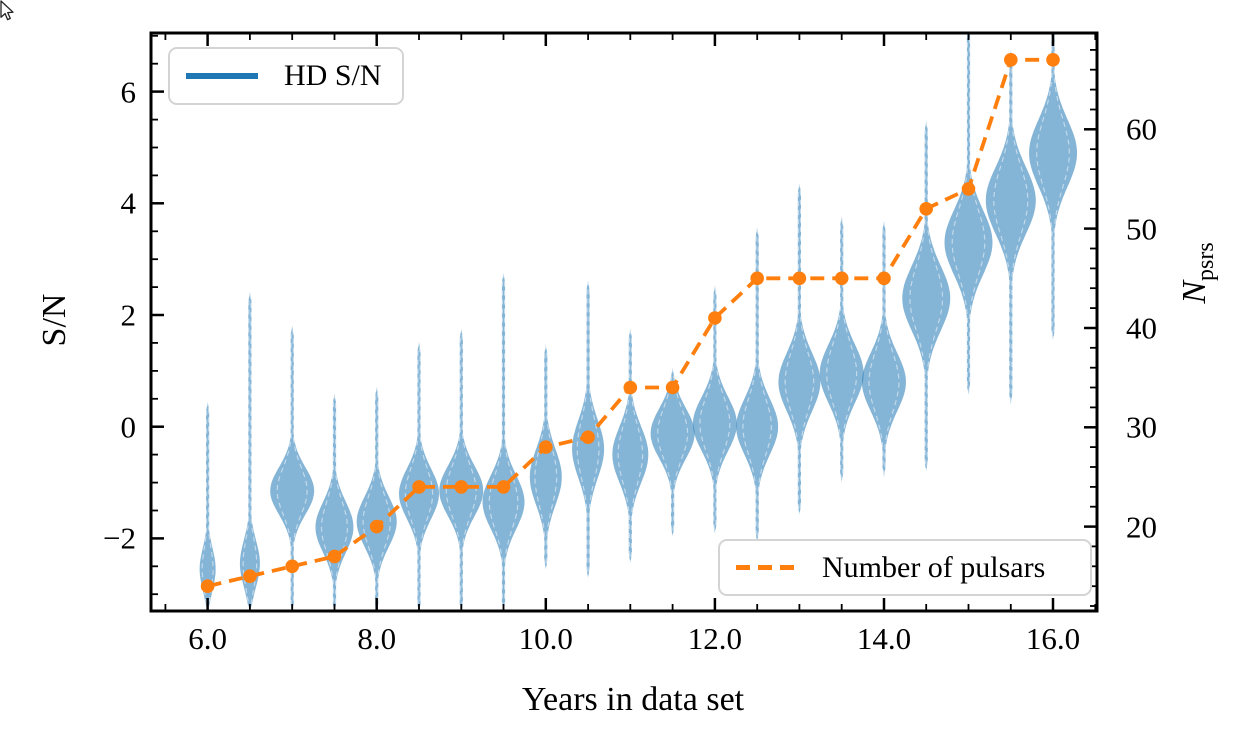 The height and width of the screenshot is (756, 1251). Describe the element at coordinates (633, 699) in the screenshot. I see `x-axis-label: Years in data set` at that location.